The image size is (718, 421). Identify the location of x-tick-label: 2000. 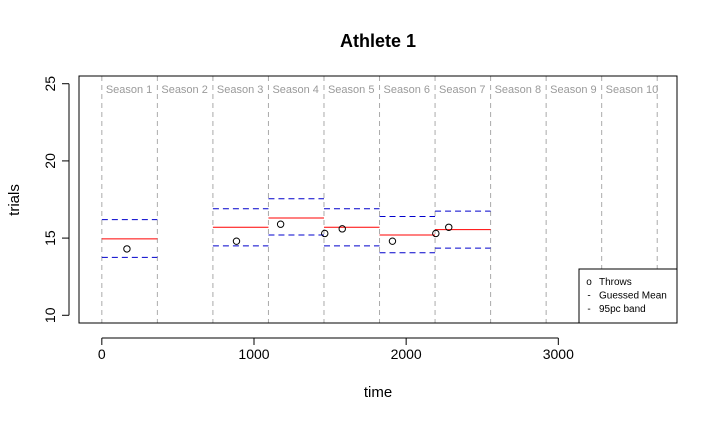
(406, 354).